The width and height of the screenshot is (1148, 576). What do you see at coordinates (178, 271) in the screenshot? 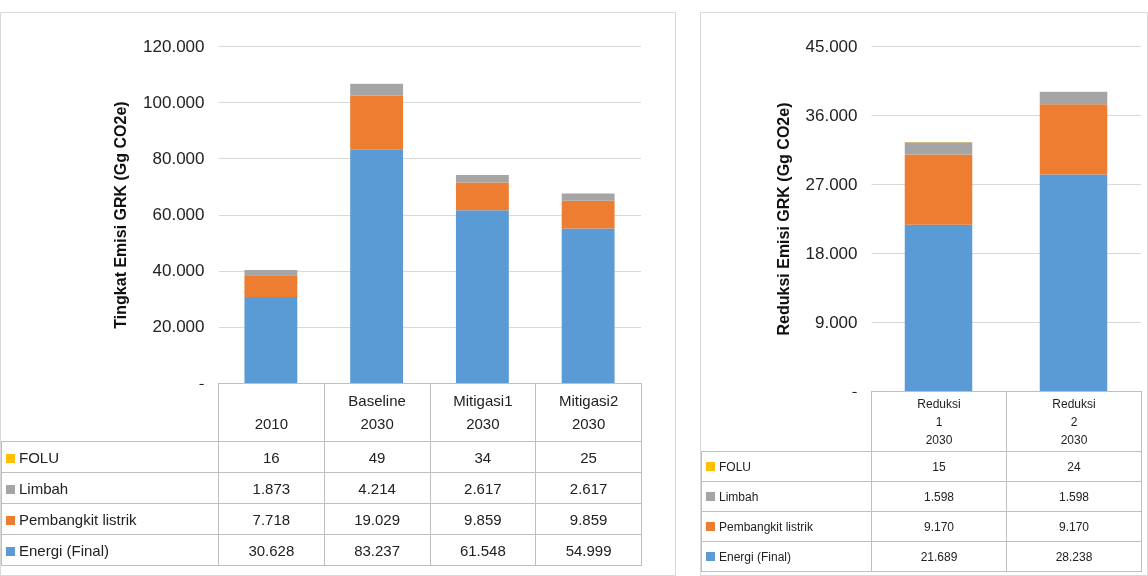
I see `y-tick-label: 40.000` at bounding box center [178, 271].